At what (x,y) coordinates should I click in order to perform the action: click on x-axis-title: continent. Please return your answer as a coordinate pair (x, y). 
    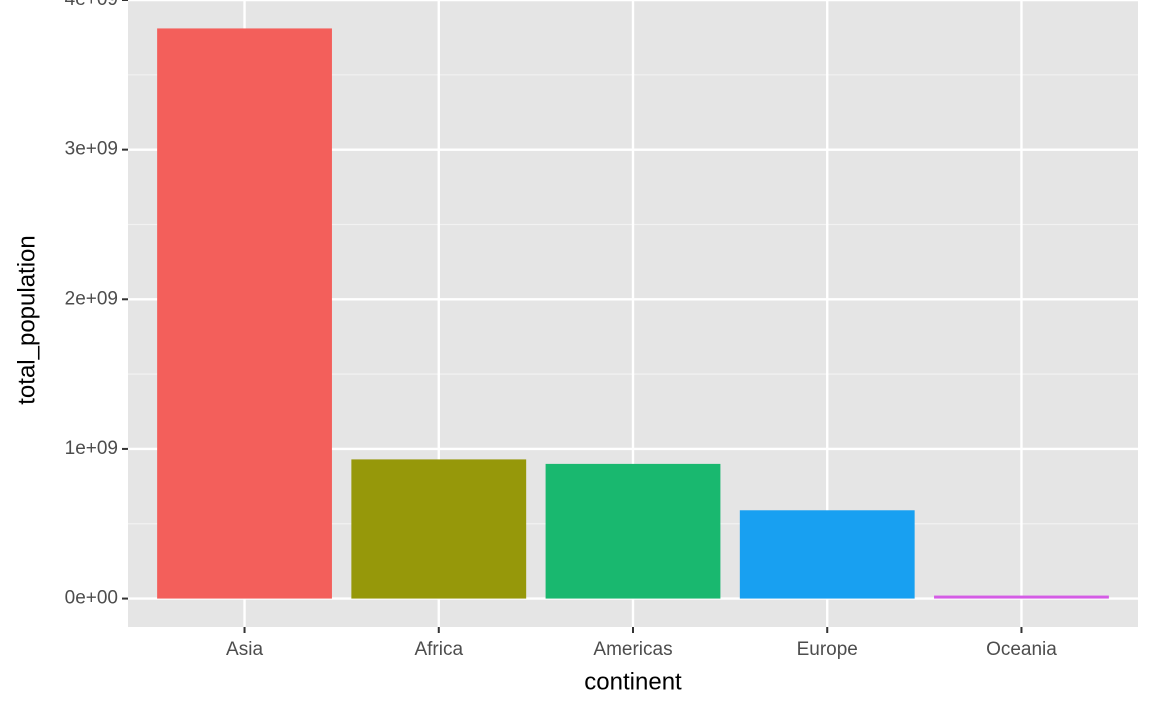
    Looking at the image, I should click on (633, 681).